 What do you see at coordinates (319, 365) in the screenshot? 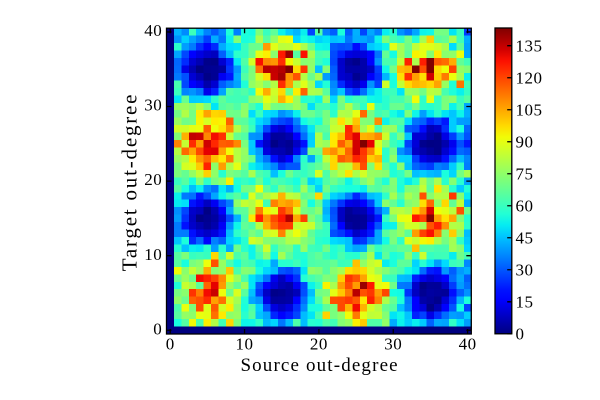
I see `svg-text: Source out-degree` at bounding box center [319, 365].